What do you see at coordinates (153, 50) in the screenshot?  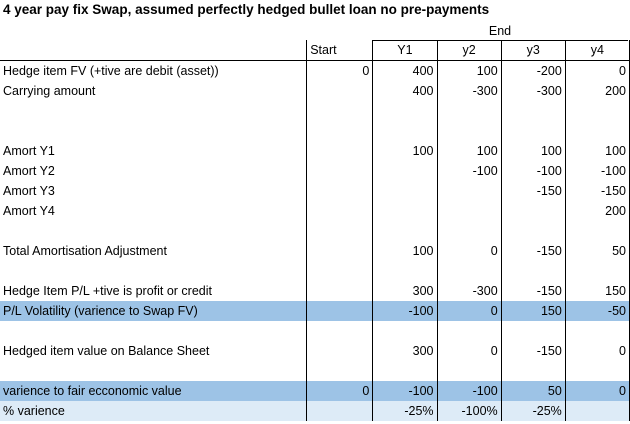 I see `header-cell-blank` at bounding box center [153, 50].